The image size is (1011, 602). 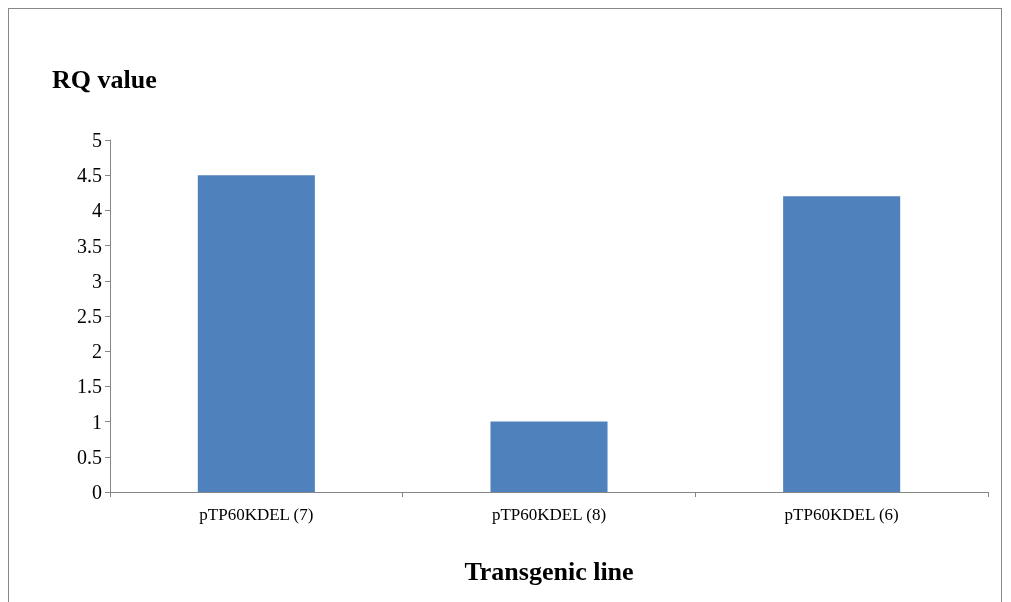 What do you see at coordinates (841, 514) in the screenshot?
I see `x-tick-label: pTP60KDEL (6)` at bounding box center [841, 514].